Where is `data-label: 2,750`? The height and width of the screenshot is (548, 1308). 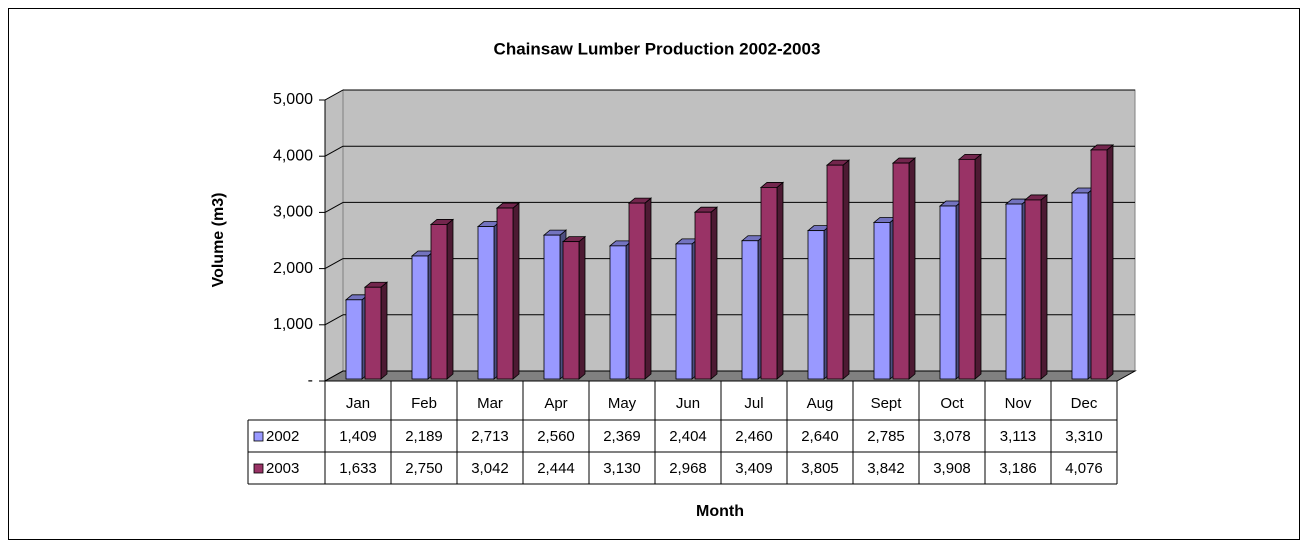
data-label: 2,750 is located at coordinates (424, 468).